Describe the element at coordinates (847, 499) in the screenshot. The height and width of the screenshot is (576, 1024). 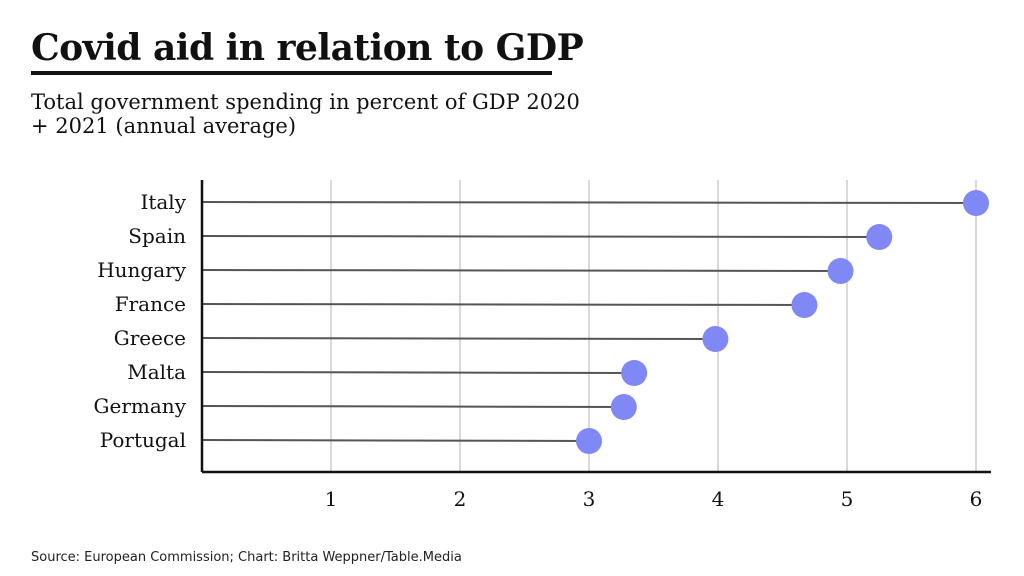
I see `x-tick-label: 5` at that location.